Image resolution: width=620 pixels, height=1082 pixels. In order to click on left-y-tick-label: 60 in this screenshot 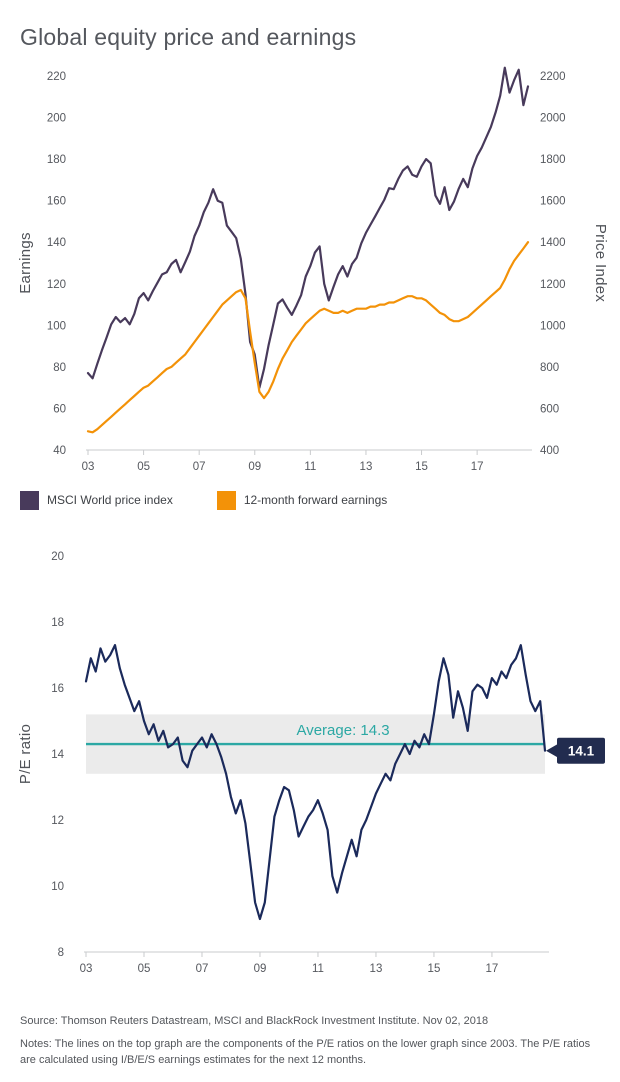, I will do `click(59, 409)`.